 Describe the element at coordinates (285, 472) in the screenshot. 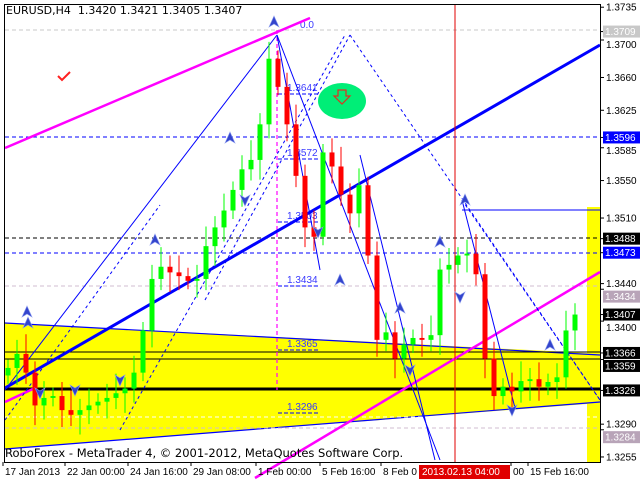

I see `x-tick-label: 1 Feb 00:00` at that location.